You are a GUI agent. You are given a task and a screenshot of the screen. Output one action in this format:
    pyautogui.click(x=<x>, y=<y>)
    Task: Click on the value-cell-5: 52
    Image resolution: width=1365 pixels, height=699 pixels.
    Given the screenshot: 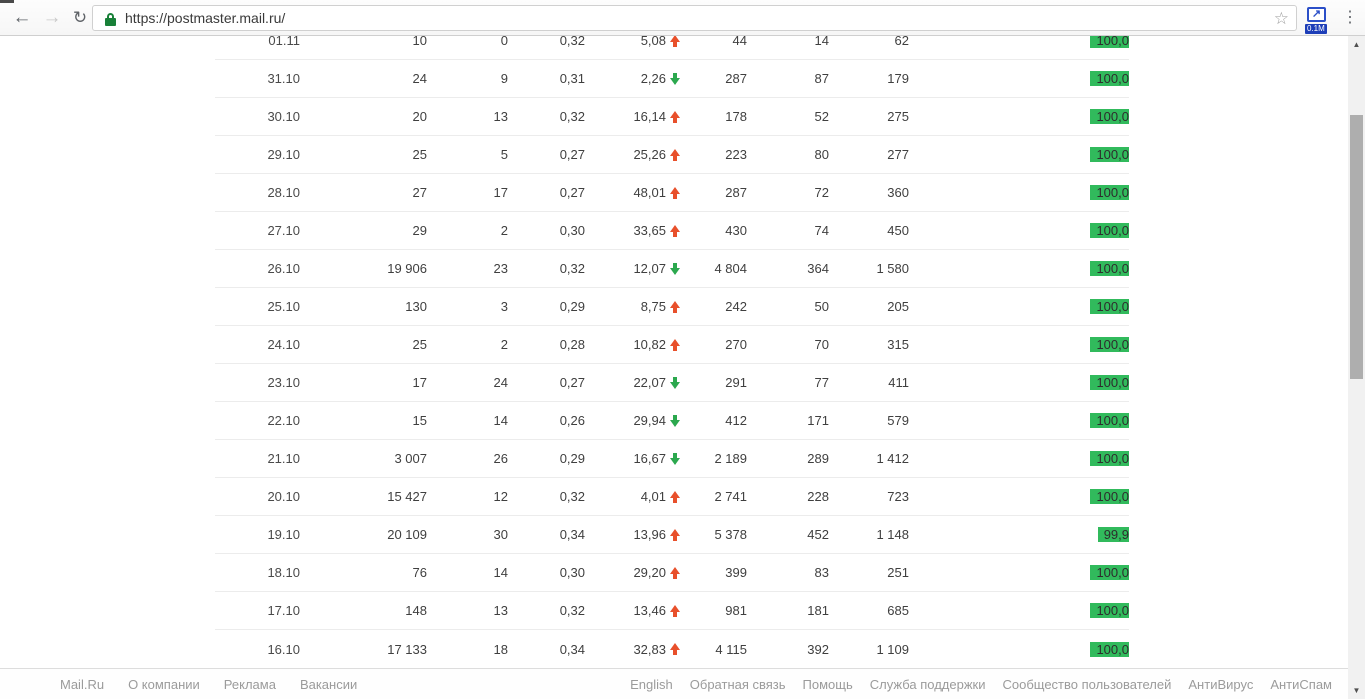 What is the action you would take?
    pyautogui.click(x=821, y=116)
    